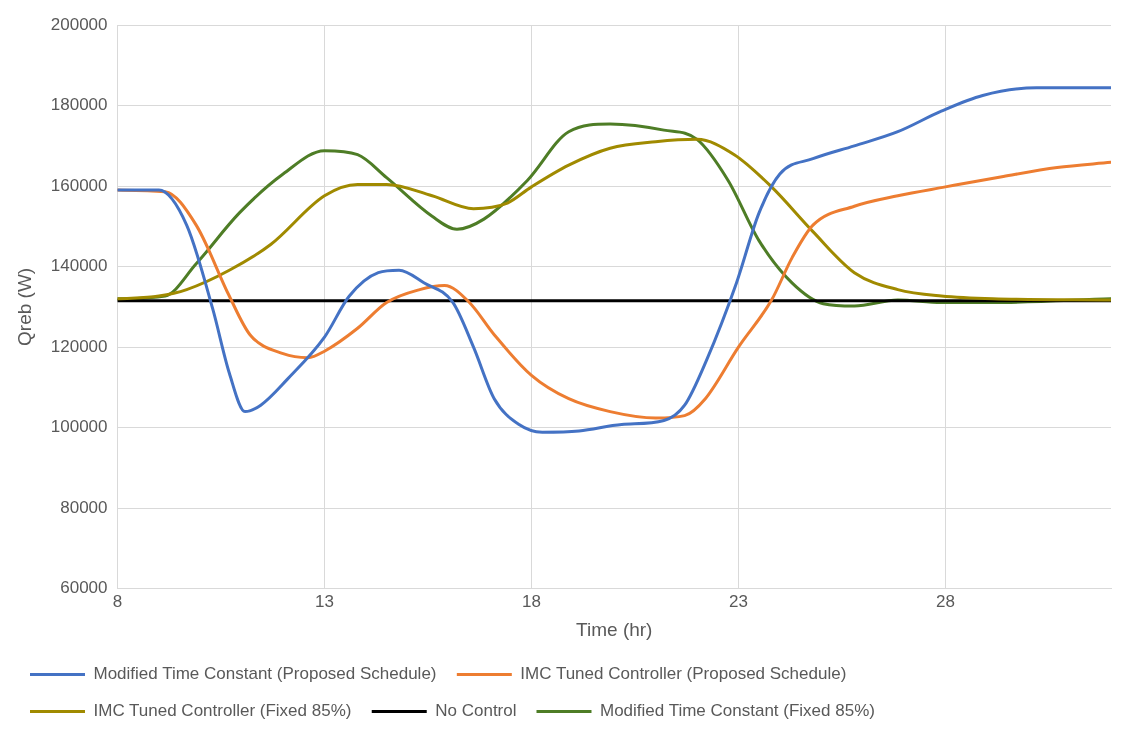 This screenshot has width=1143, height=740. Describe the element at coordinates (531, 601) in the screenshot. I see `x-tick-label: 18` at that location.